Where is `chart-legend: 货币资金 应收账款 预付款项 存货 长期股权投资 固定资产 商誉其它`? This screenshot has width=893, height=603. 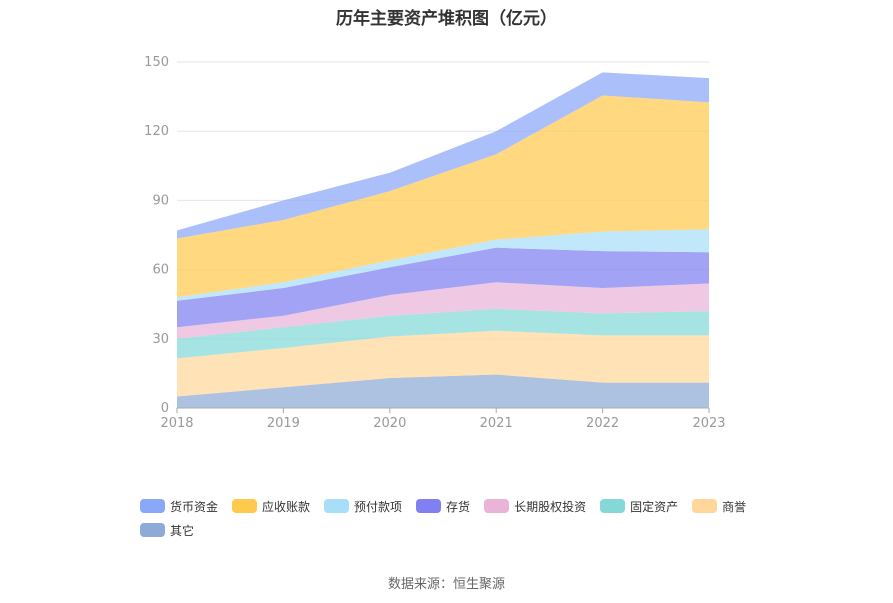
chart-legend: 货币资金 应收账款 预付款项 存货 长期股权投资 固定资产 商誉其它 is located at coordinates (460, 518).